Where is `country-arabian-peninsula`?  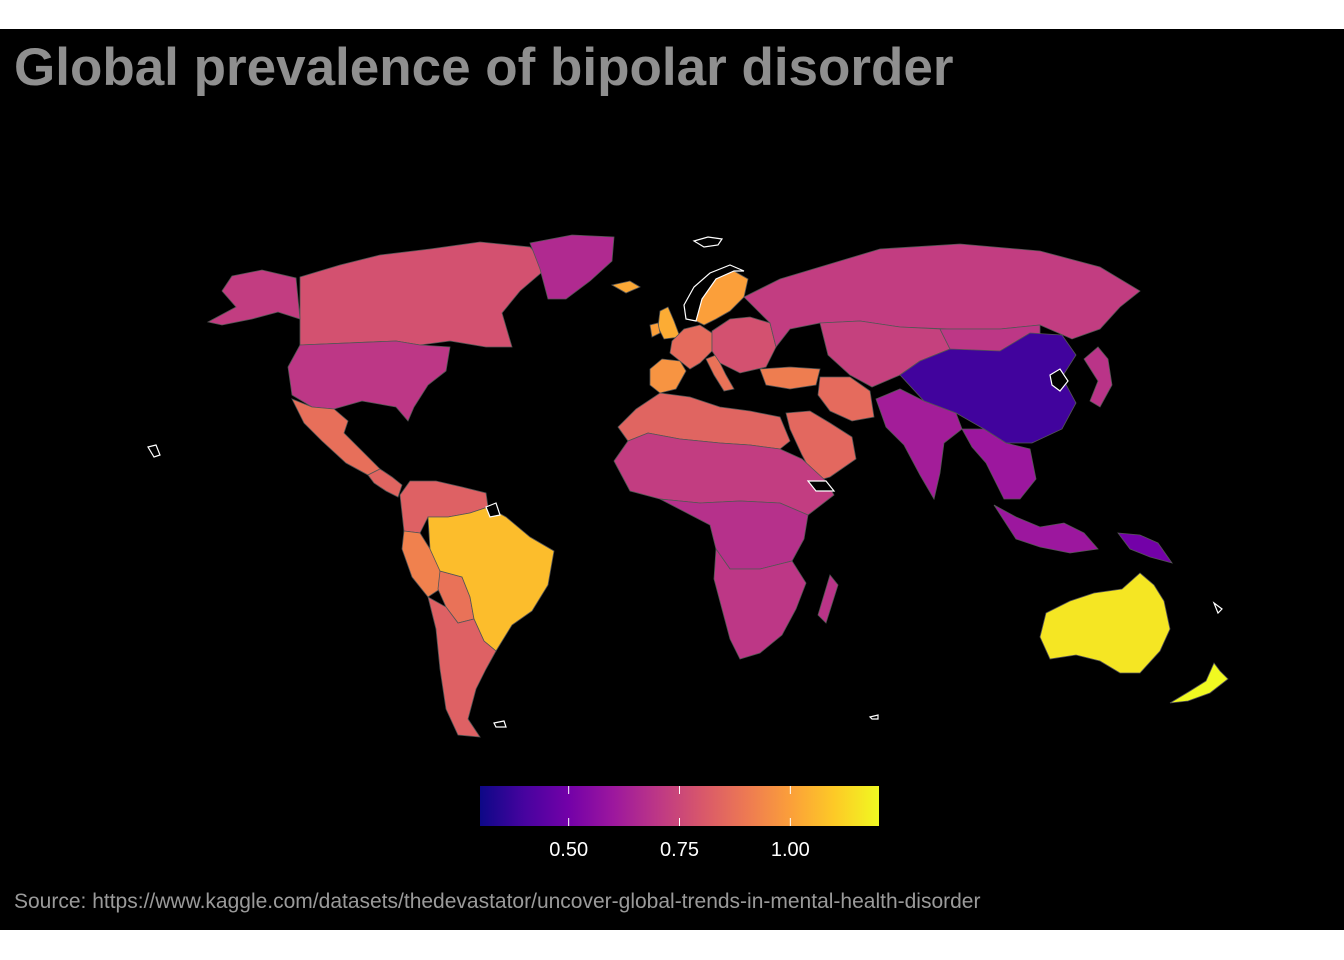 country-arabian-peninsula is located at coordinates (821, 446).